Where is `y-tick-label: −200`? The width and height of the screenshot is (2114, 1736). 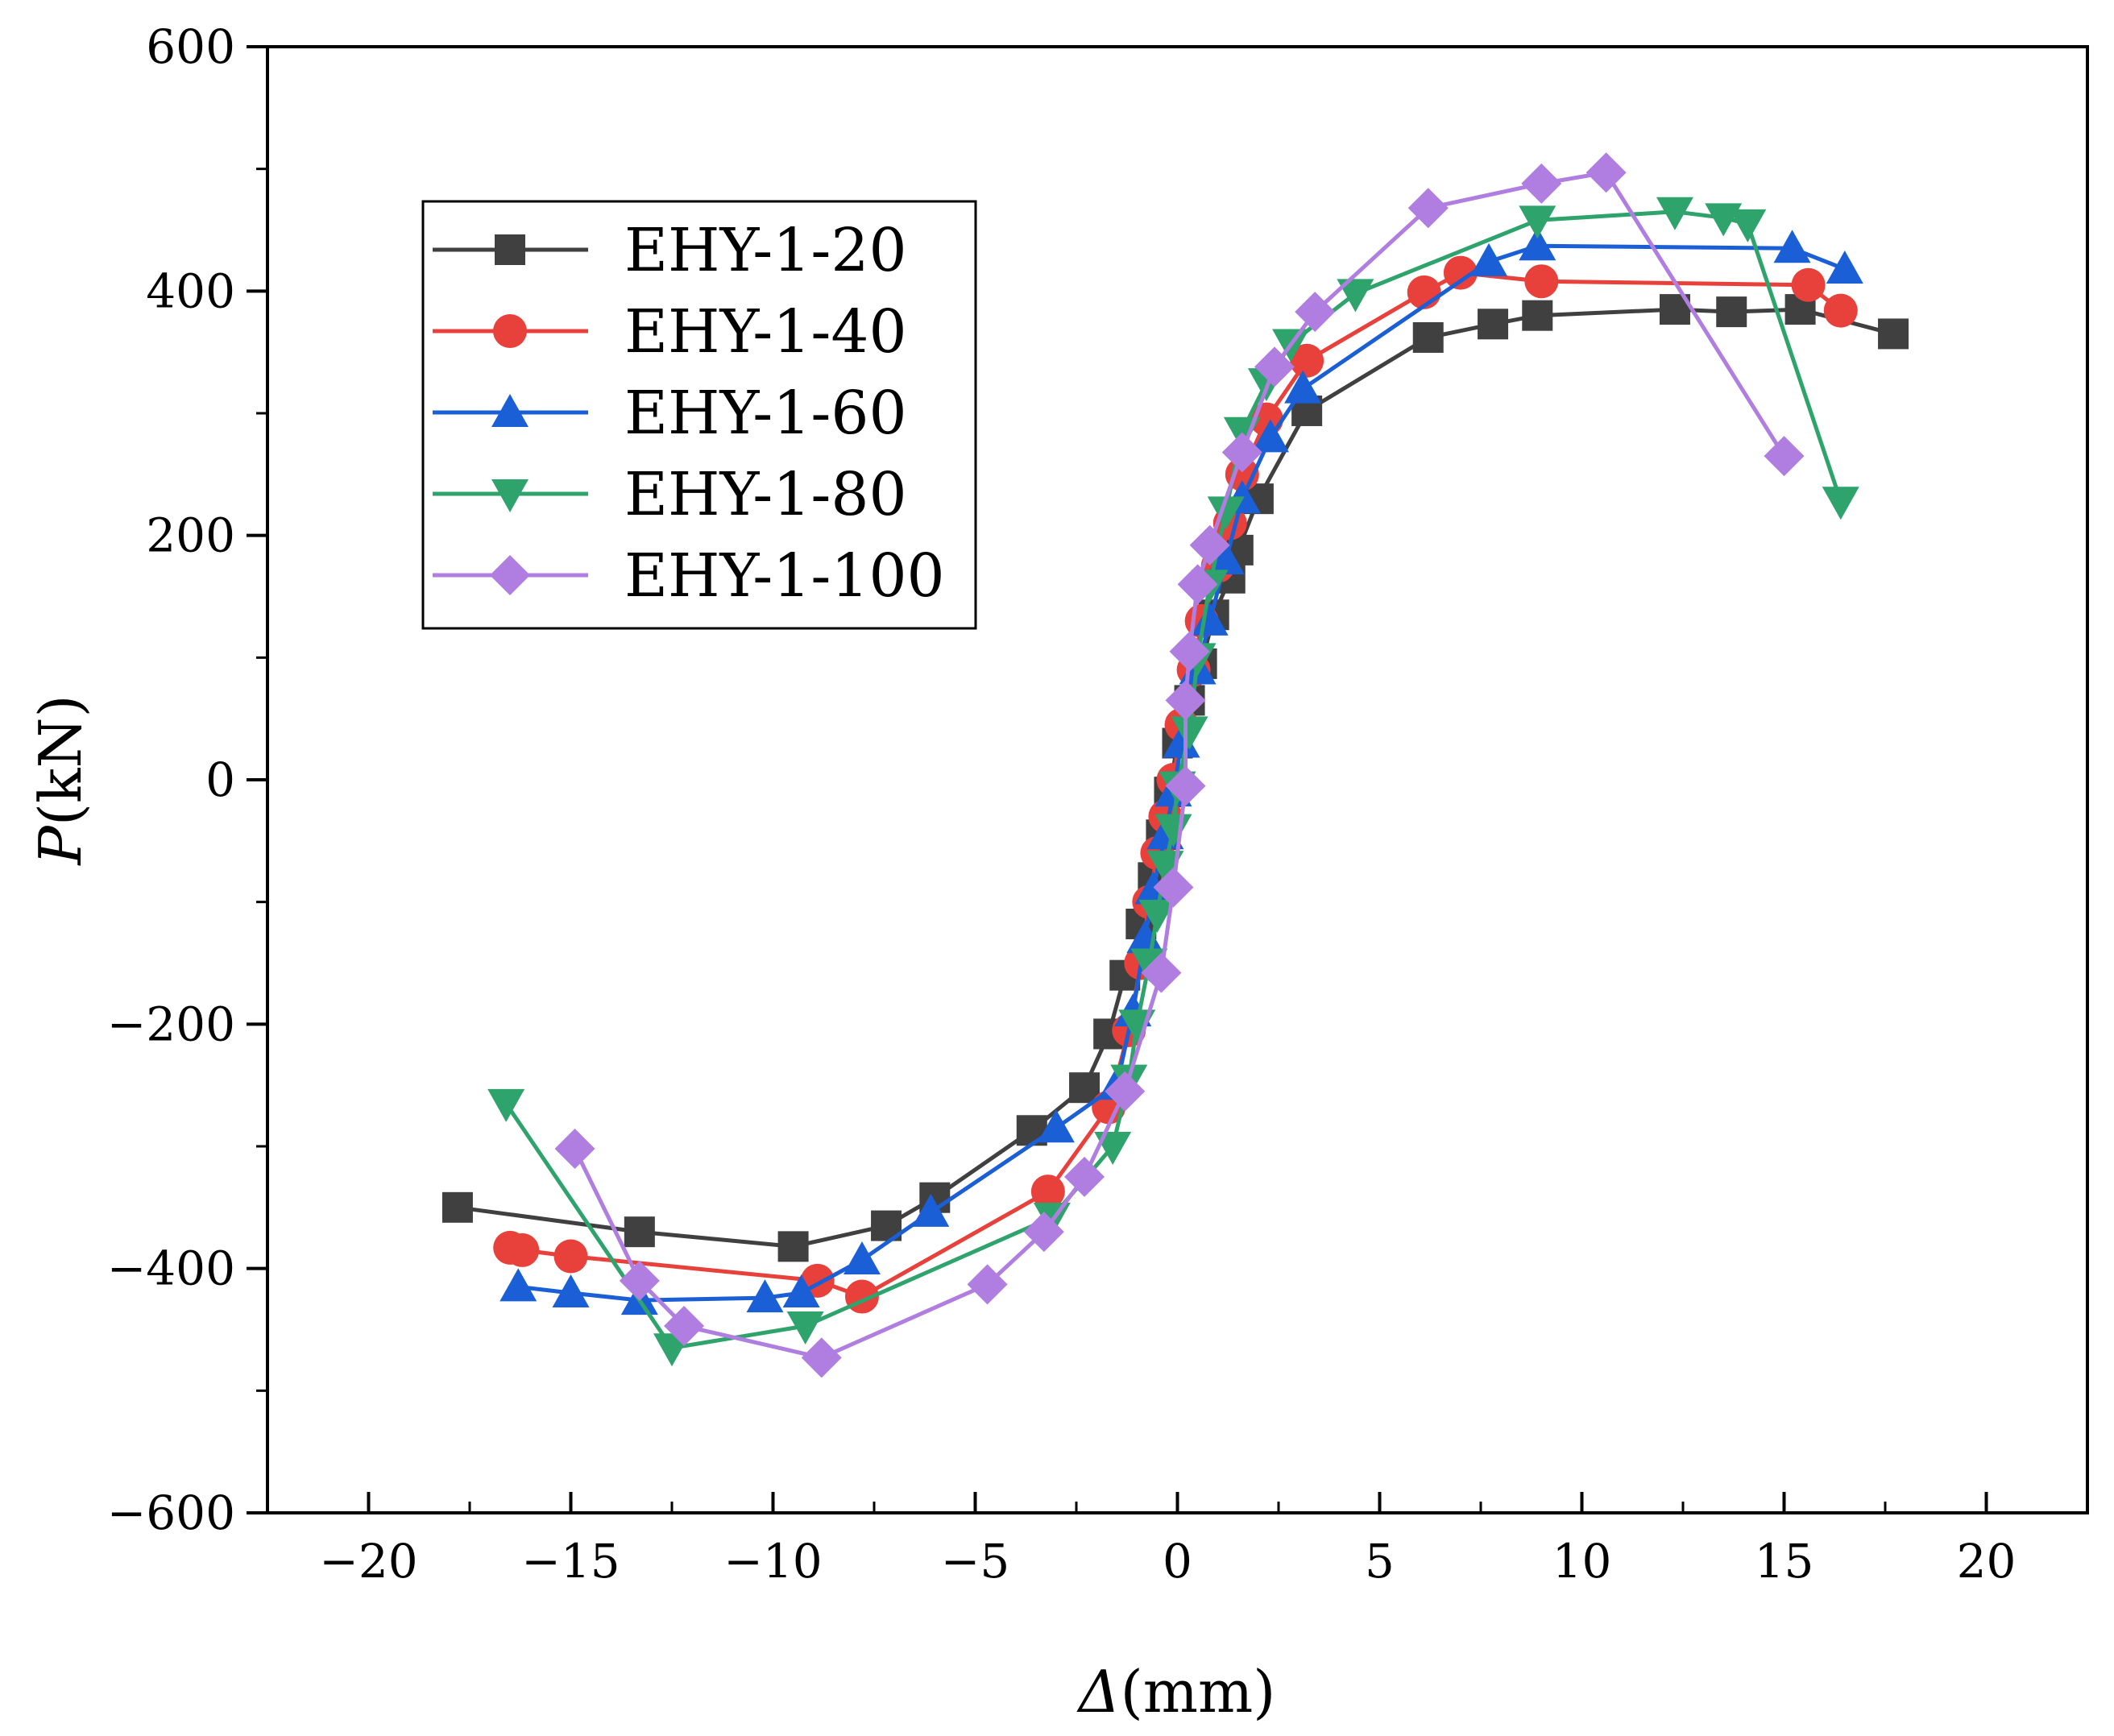 y-tick-label: −200 is located at coordinates (171, 1024).